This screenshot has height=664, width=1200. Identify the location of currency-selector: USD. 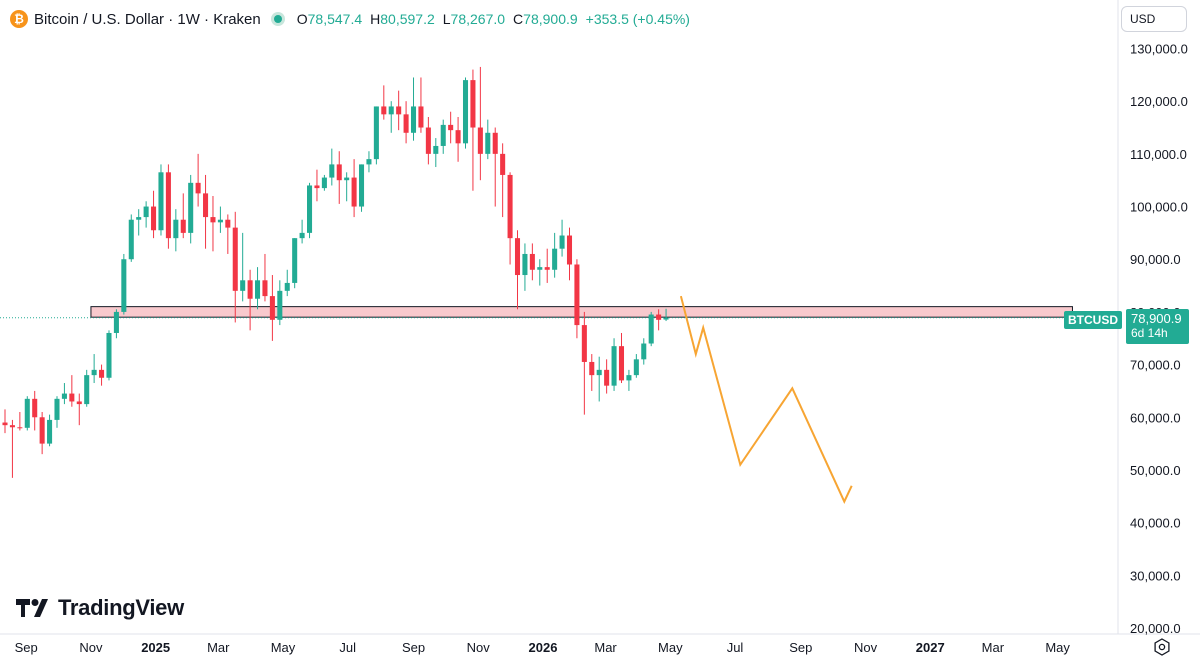
(1154, 19).